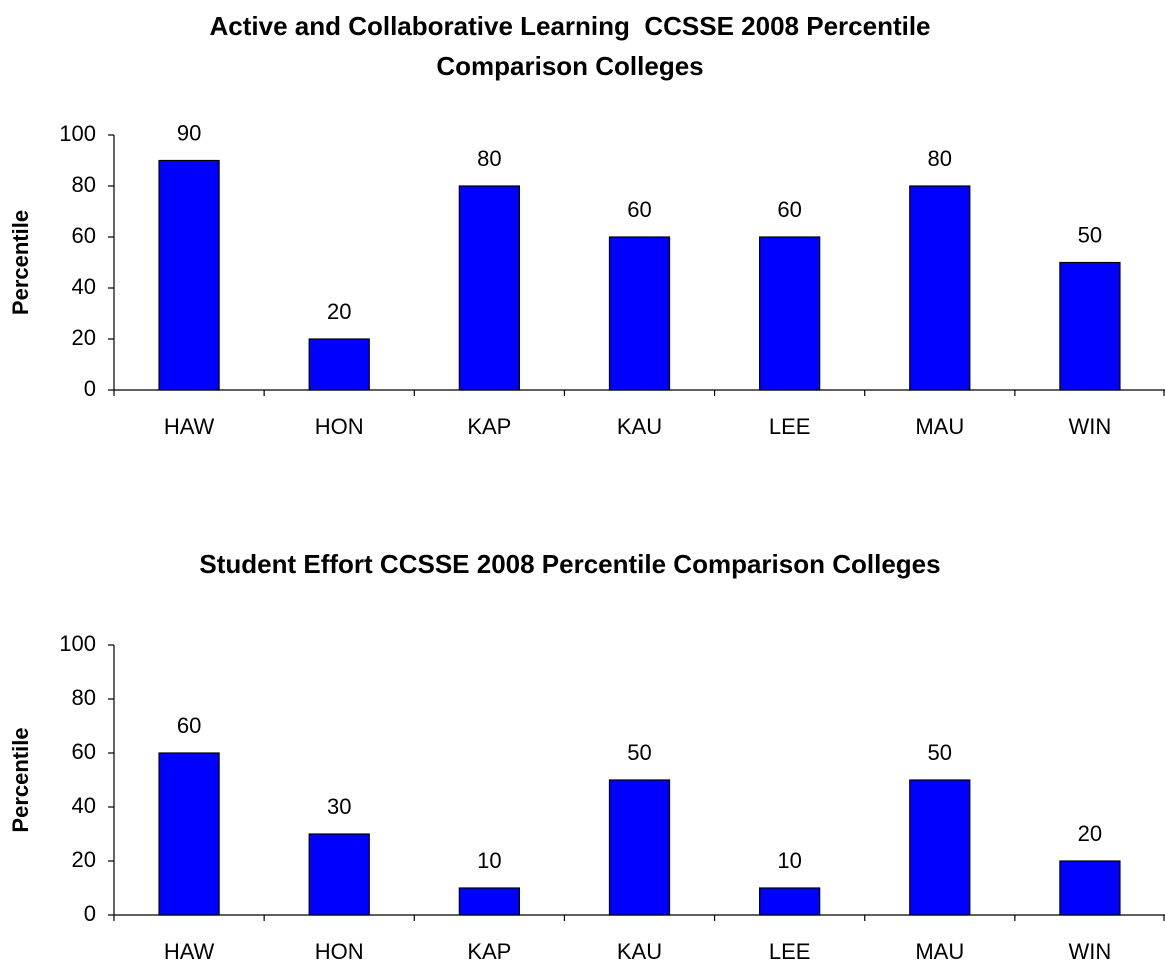 The height and width of the screenshot is (968, 1165). Describe the element at coordinates (189, 132) in the screenshot. I see `value-label: 90` at that location.